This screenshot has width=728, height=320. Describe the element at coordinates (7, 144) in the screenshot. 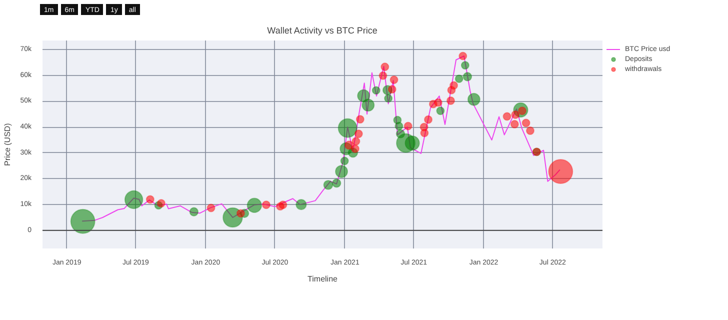

I see `y-axis-title: Price (USD)` at that location.